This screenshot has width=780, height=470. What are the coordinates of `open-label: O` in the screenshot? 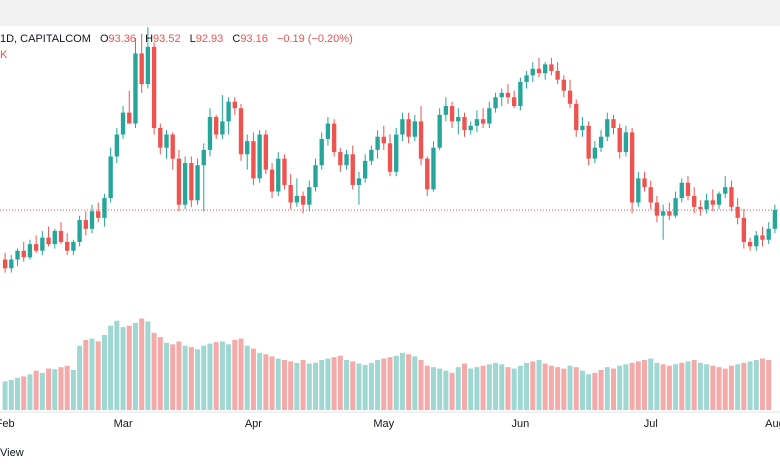 It's located at (104, 39).